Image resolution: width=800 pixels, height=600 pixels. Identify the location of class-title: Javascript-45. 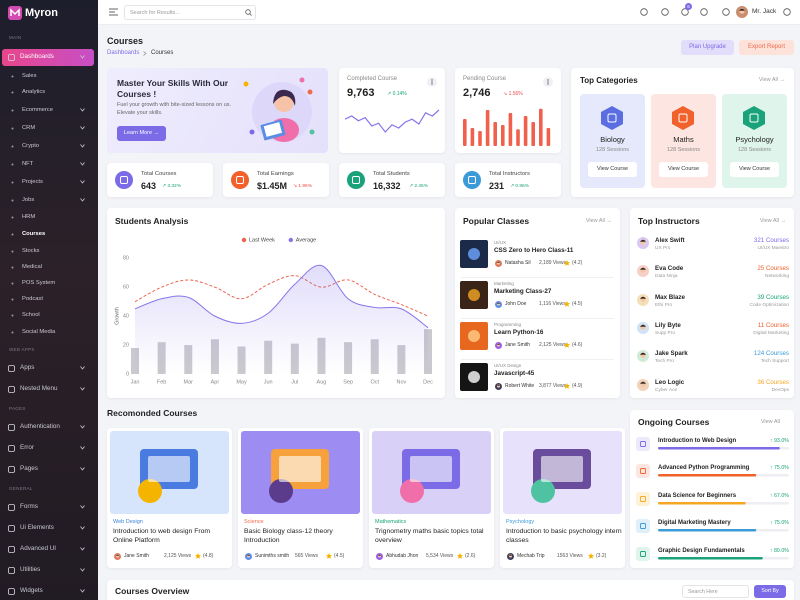
(514, 373).